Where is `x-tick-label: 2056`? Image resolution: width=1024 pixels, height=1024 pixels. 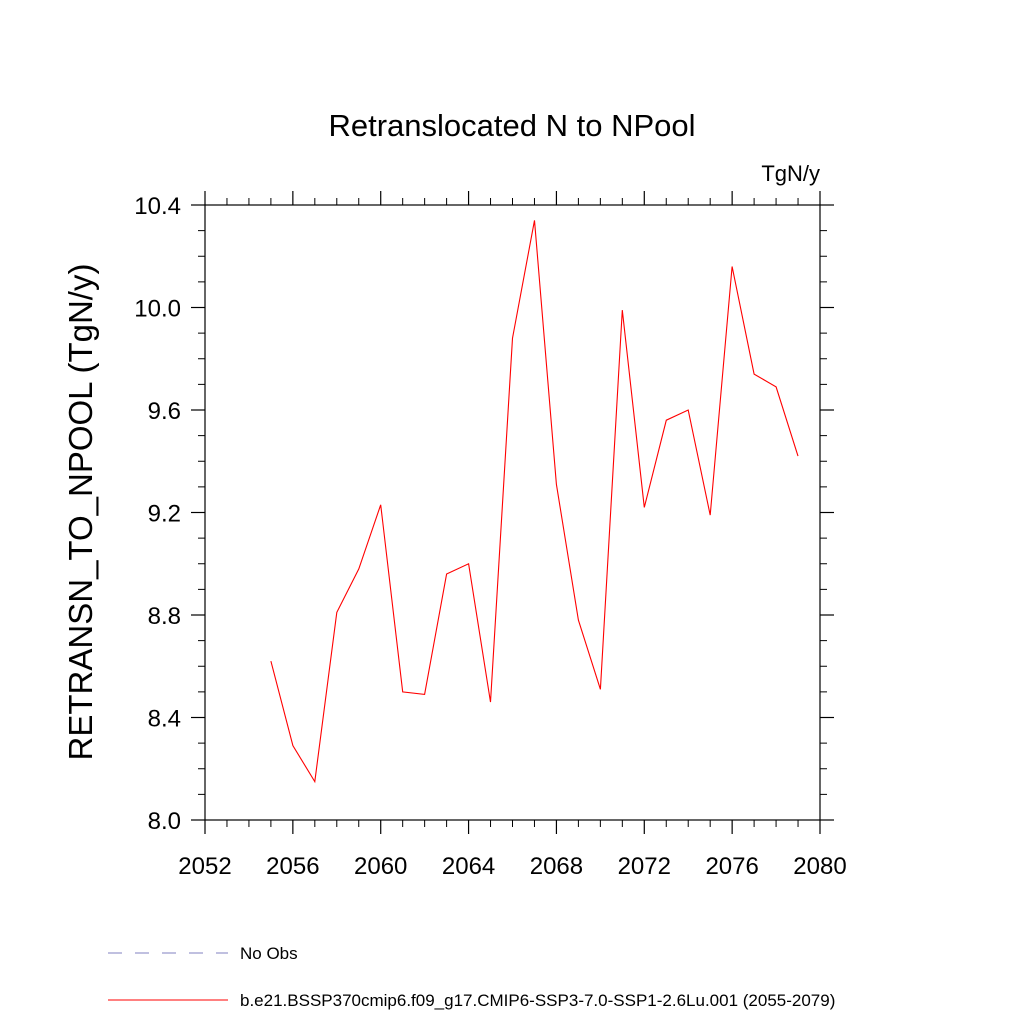 x-tick-label: 2056 is located at coordinates (292, 866).